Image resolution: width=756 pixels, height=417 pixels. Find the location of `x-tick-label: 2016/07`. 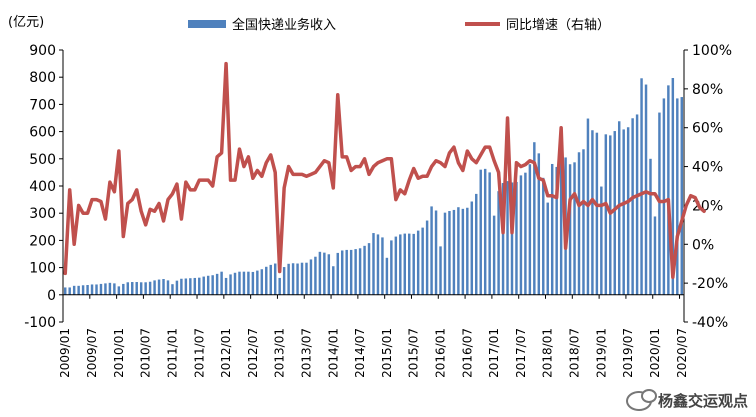

x-tick-label: 2016/07 is located at coordinates (467, 353).